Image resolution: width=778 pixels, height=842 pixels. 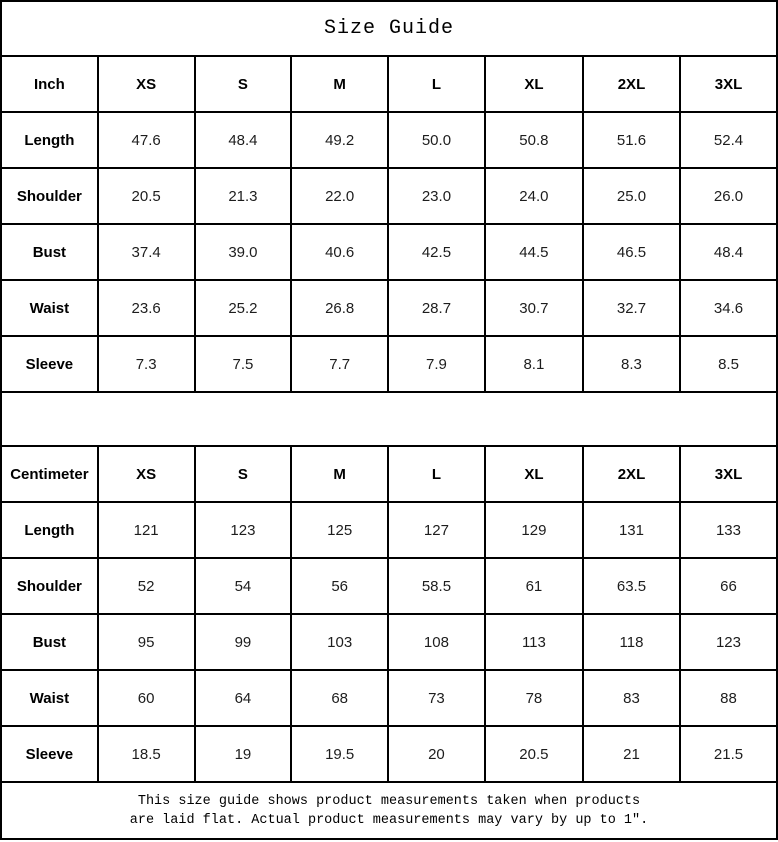 I want to click on size-value-cell: 34.6, so click(x=728, y=308).